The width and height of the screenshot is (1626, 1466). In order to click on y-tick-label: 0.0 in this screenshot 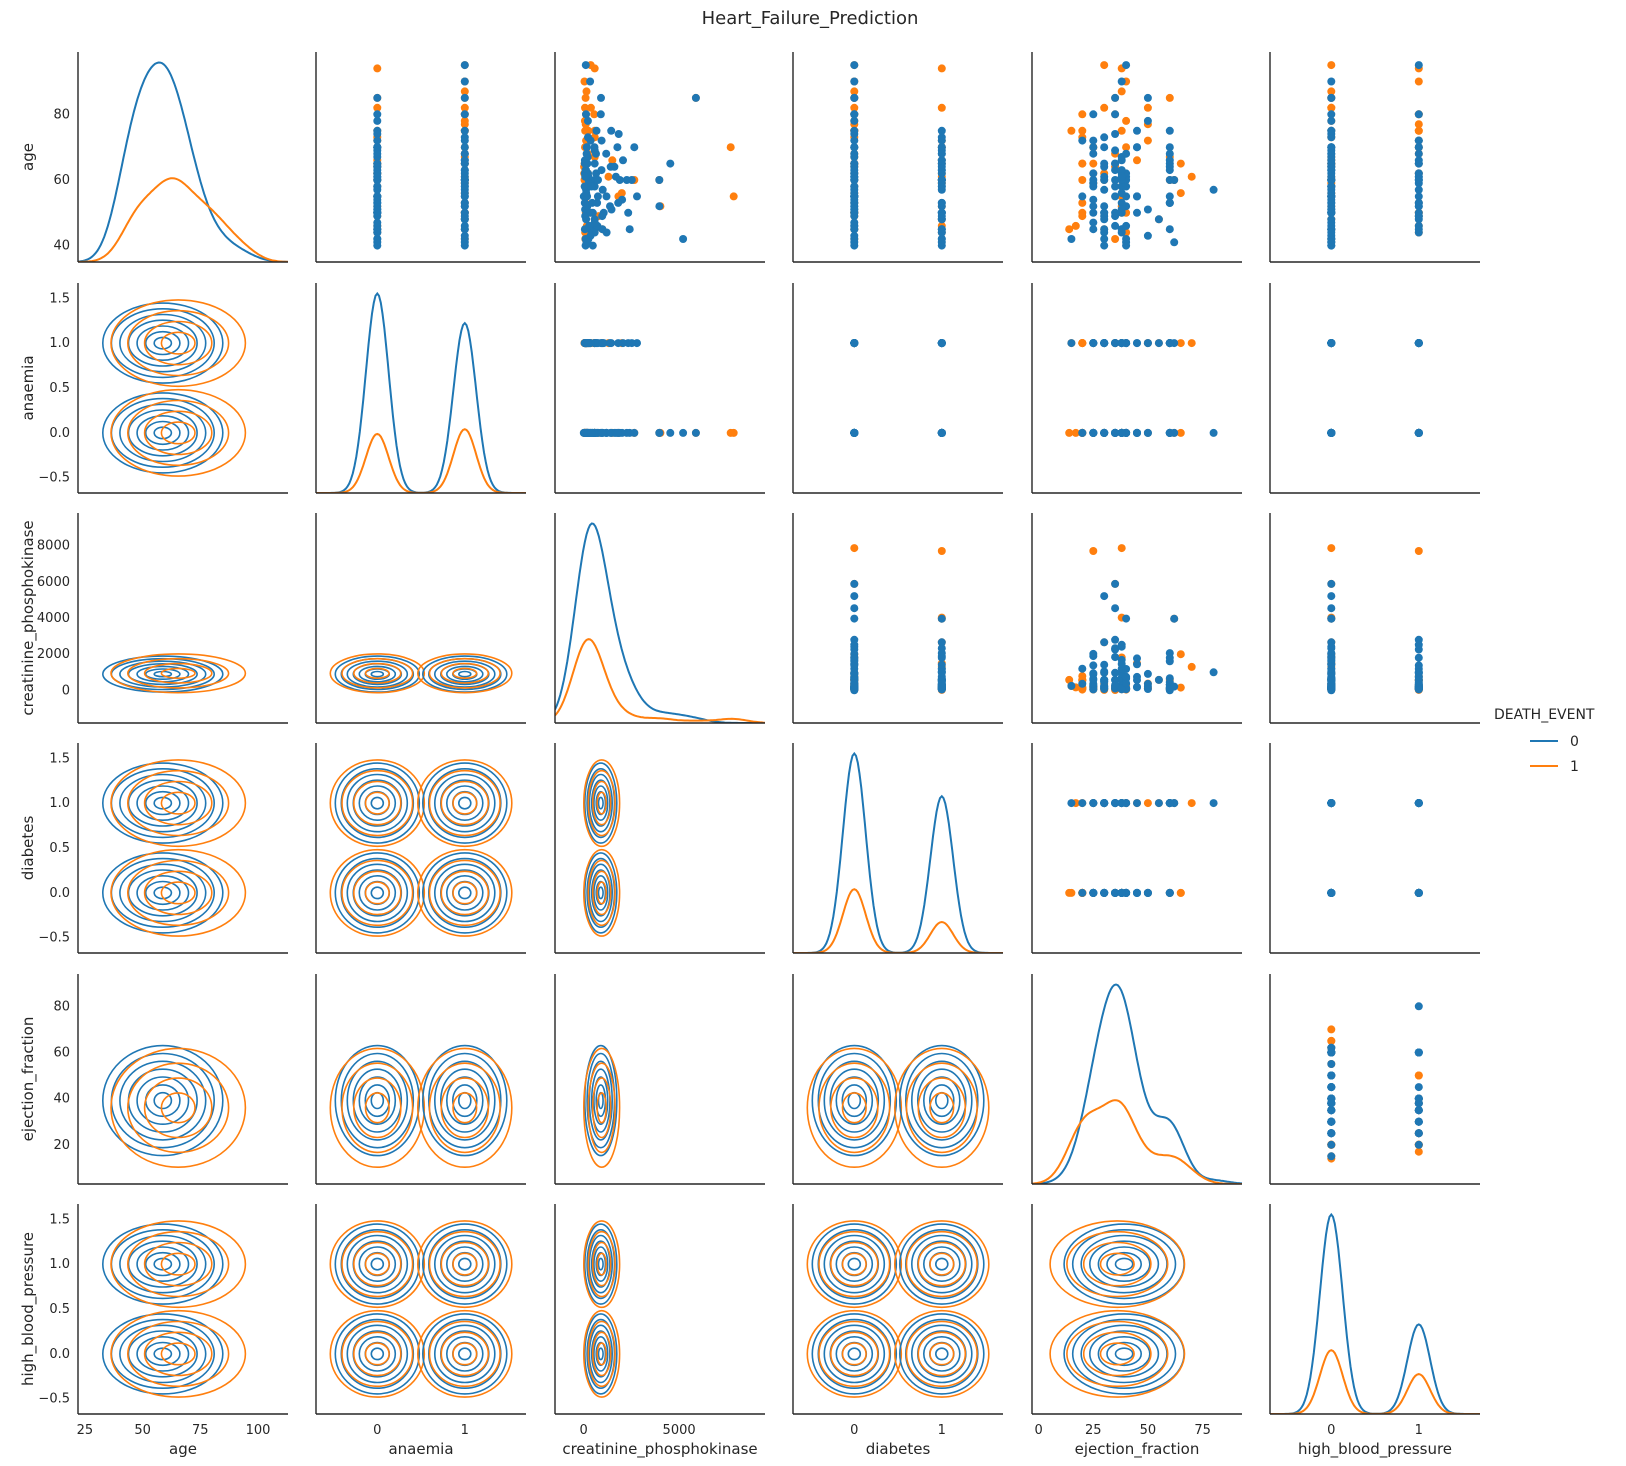, I will do `click(59, 893)`.